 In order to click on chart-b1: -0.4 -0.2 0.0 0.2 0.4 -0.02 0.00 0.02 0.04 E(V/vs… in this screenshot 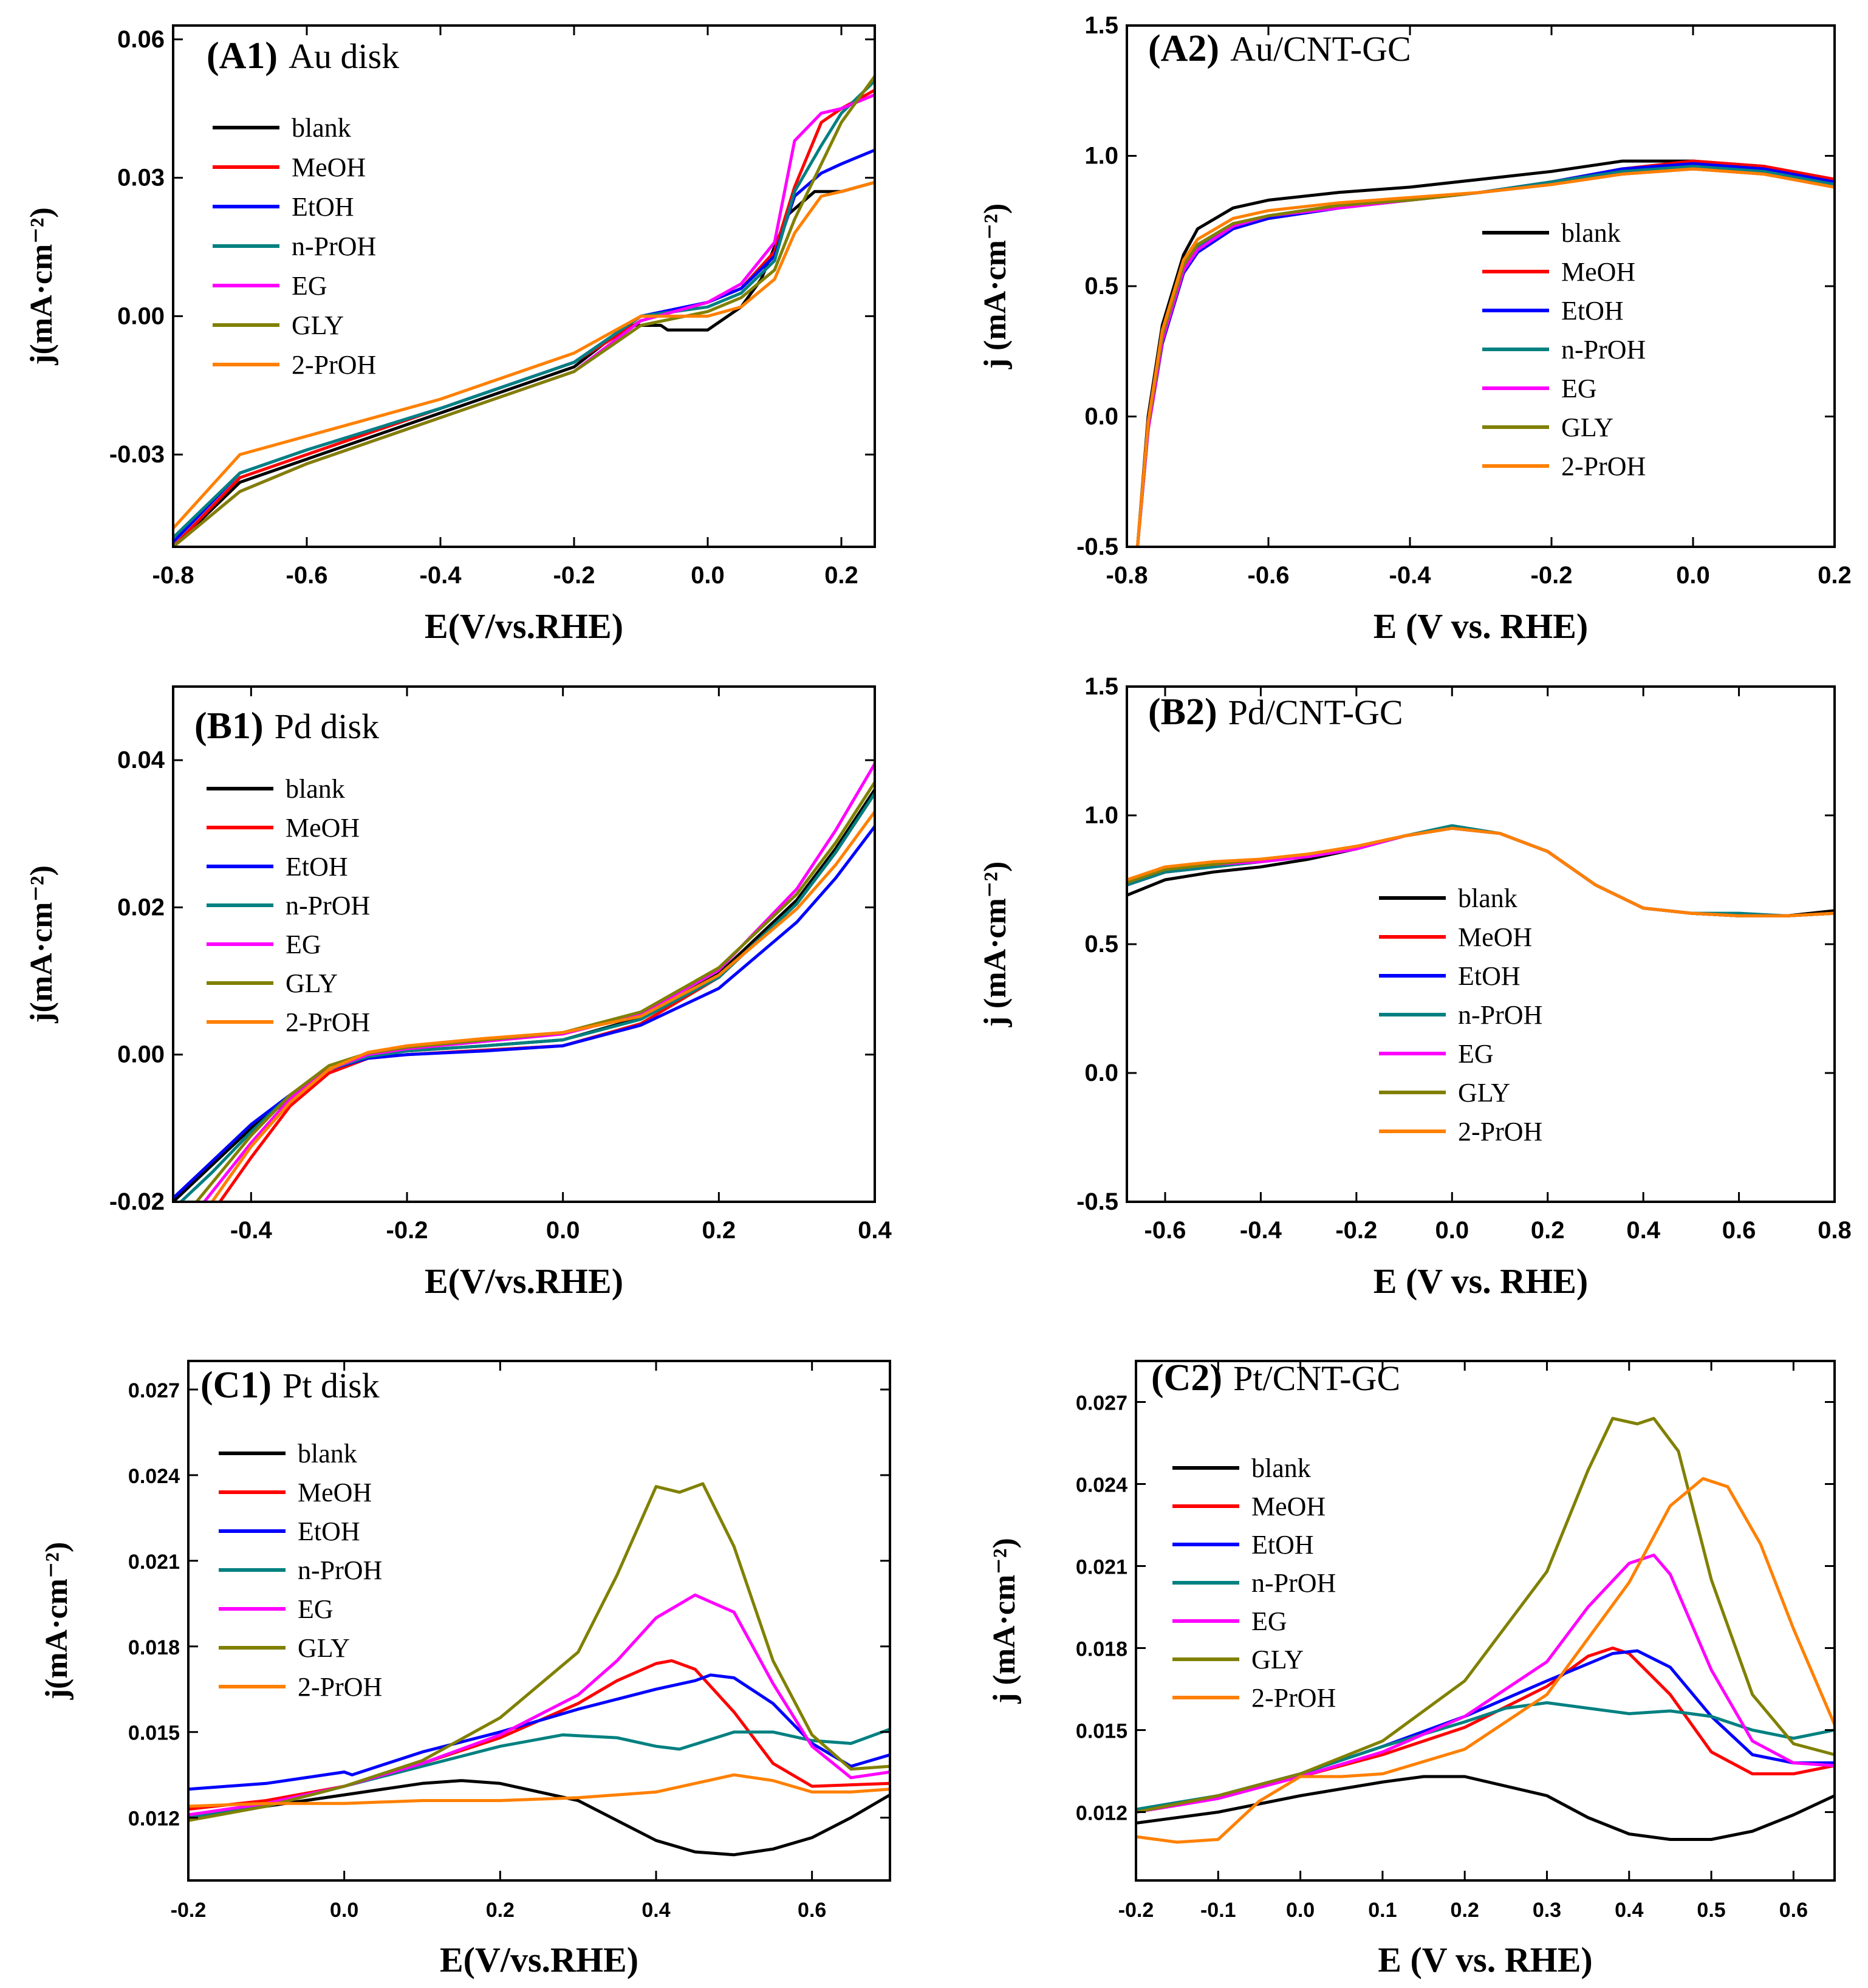, I will do `click(458, 993)`.